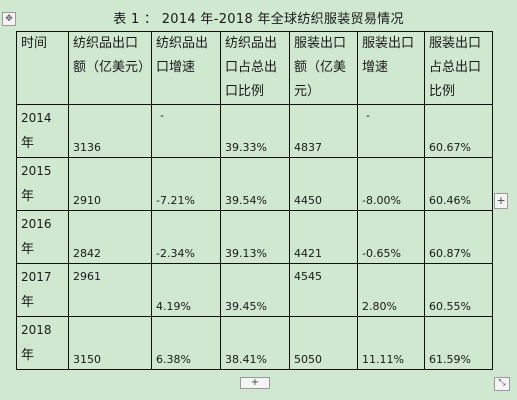 The image size is (517, 400). What do you see at coordinates (87, 276) in the screenshot?
I see `cell-value: 2961` at bounding box center [87, 276].